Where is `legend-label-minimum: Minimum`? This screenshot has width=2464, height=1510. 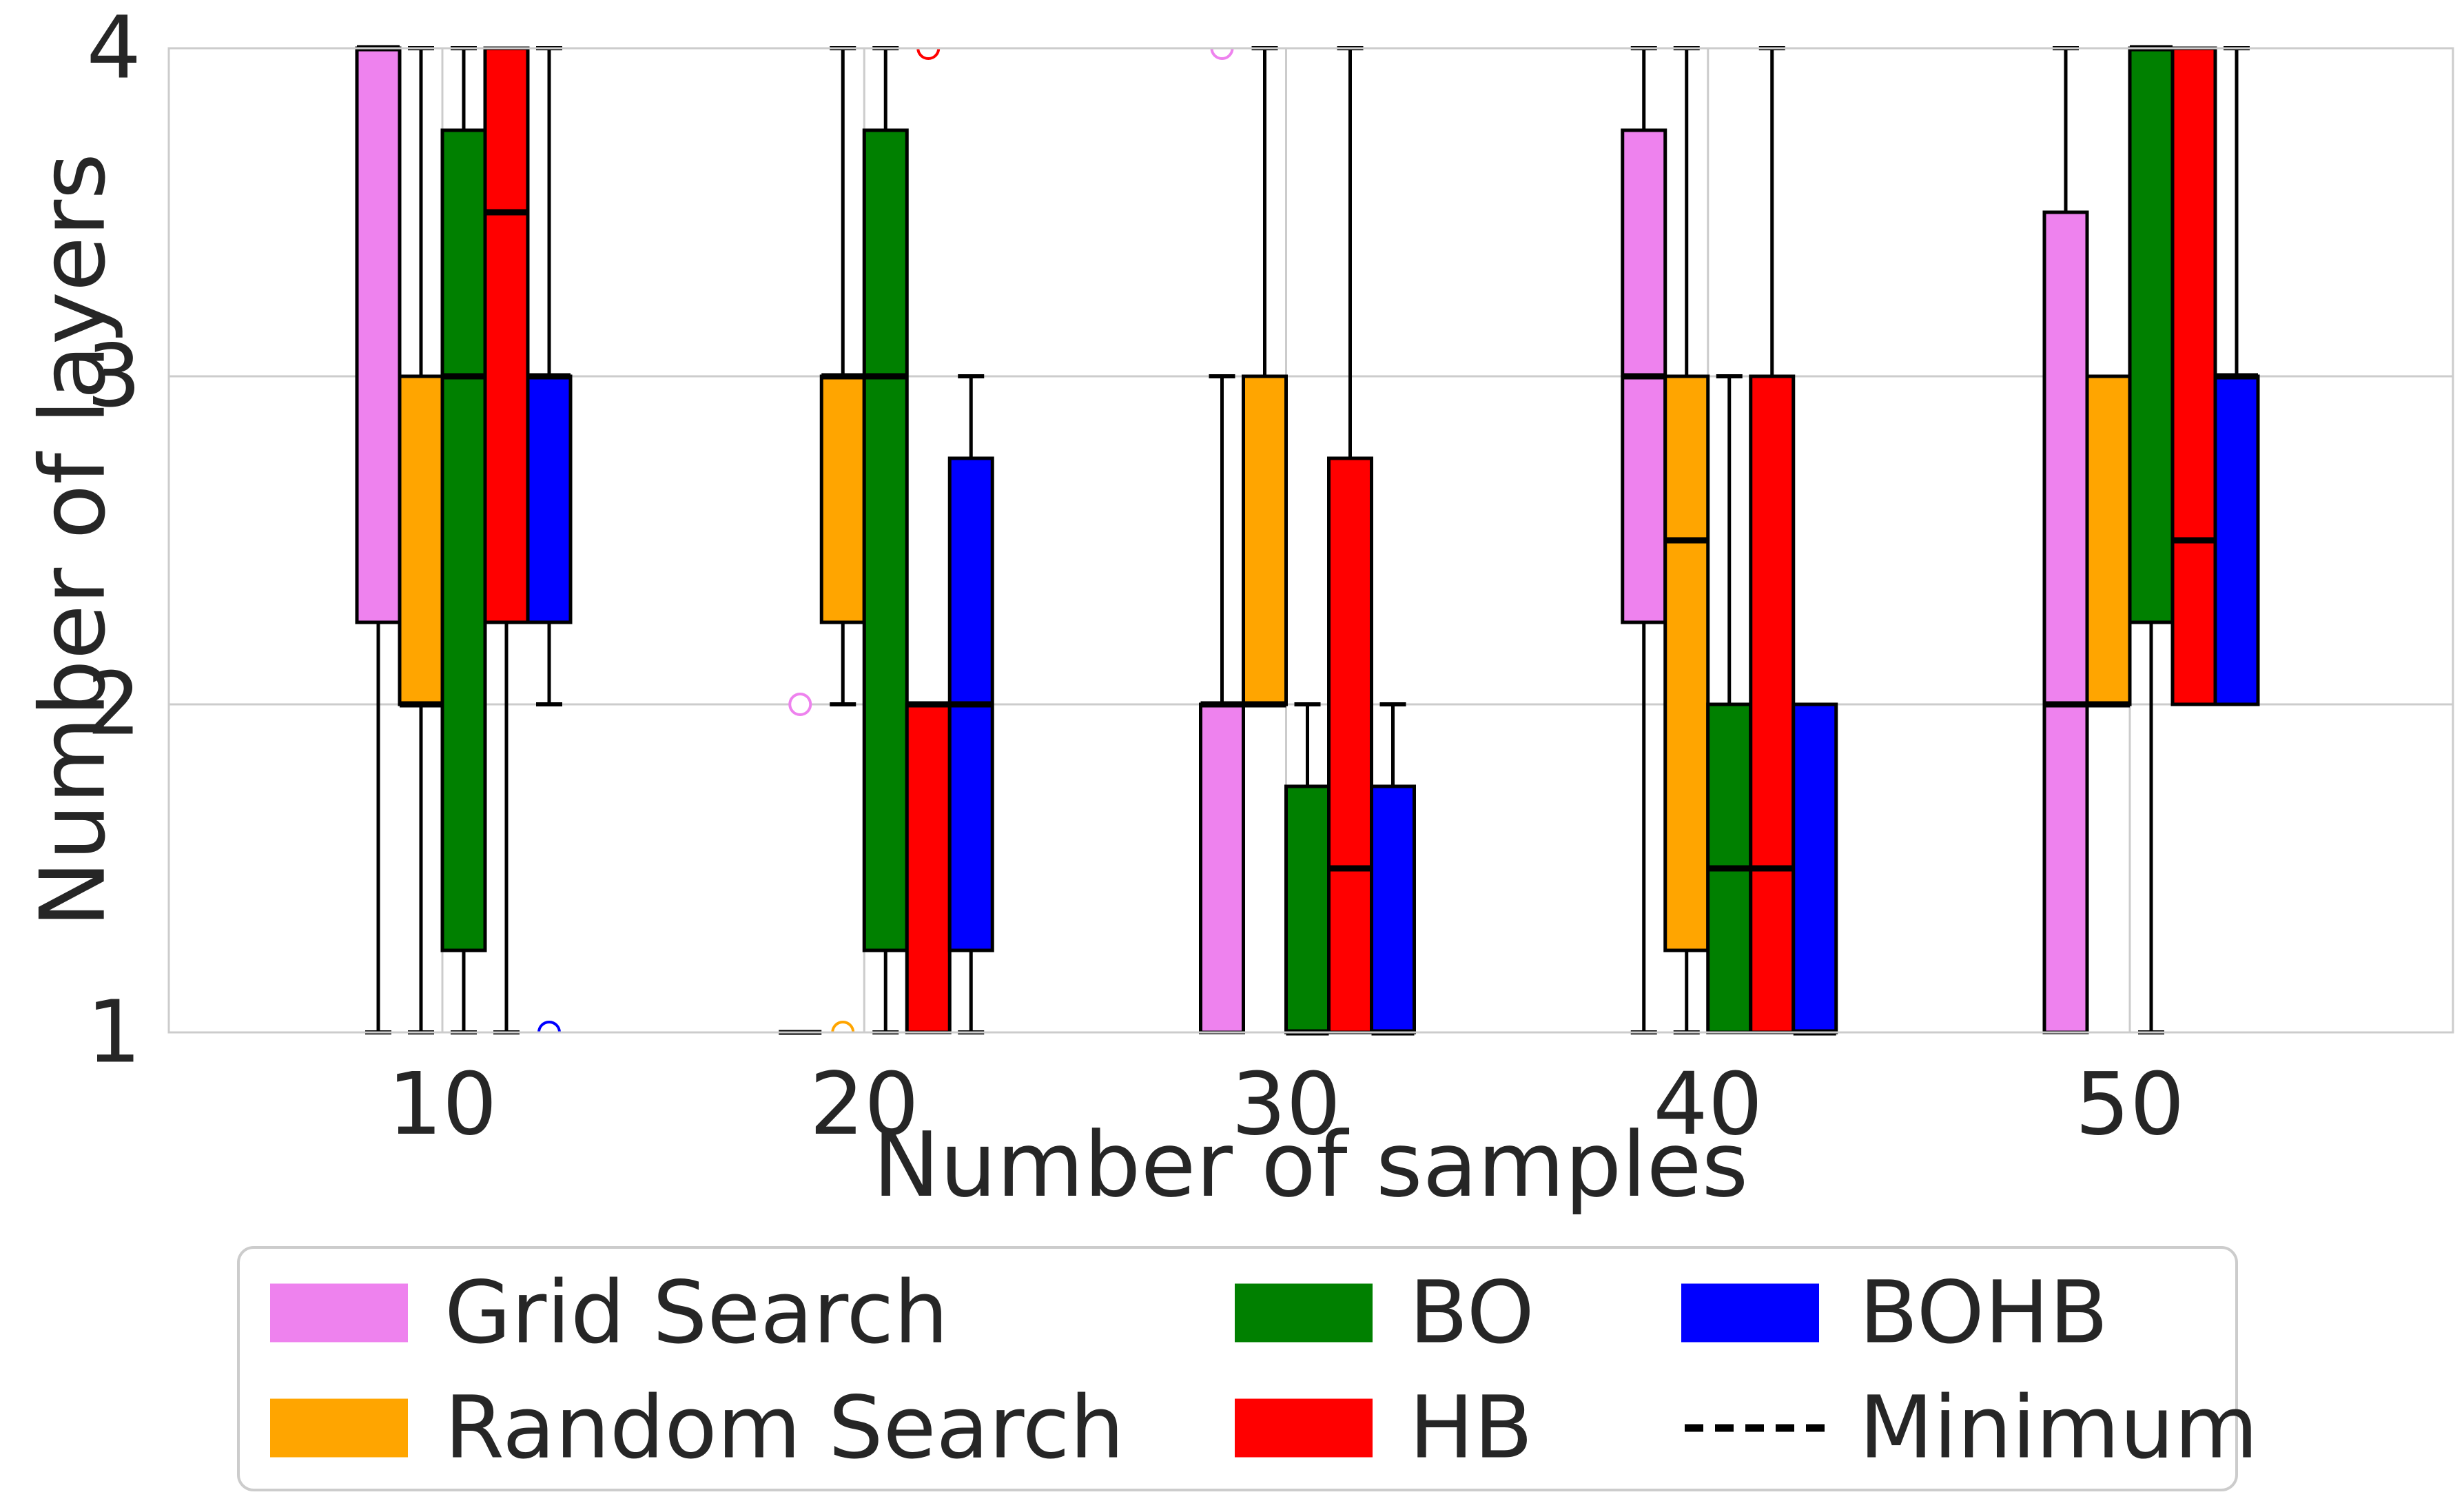 legend-label-minimum: Minimum is located at coordinates (2058, 1428).